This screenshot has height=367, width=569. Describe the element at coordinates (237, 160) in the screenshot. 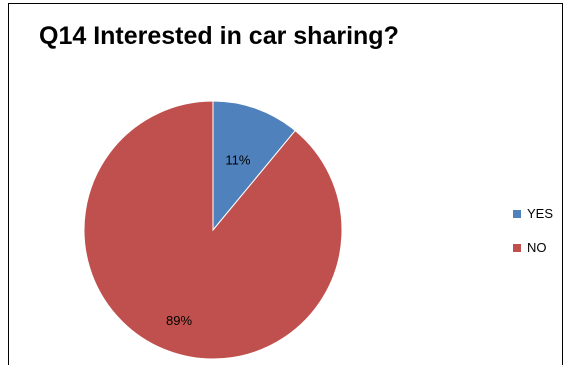

I see `data-label-yes: 11%` at that location.